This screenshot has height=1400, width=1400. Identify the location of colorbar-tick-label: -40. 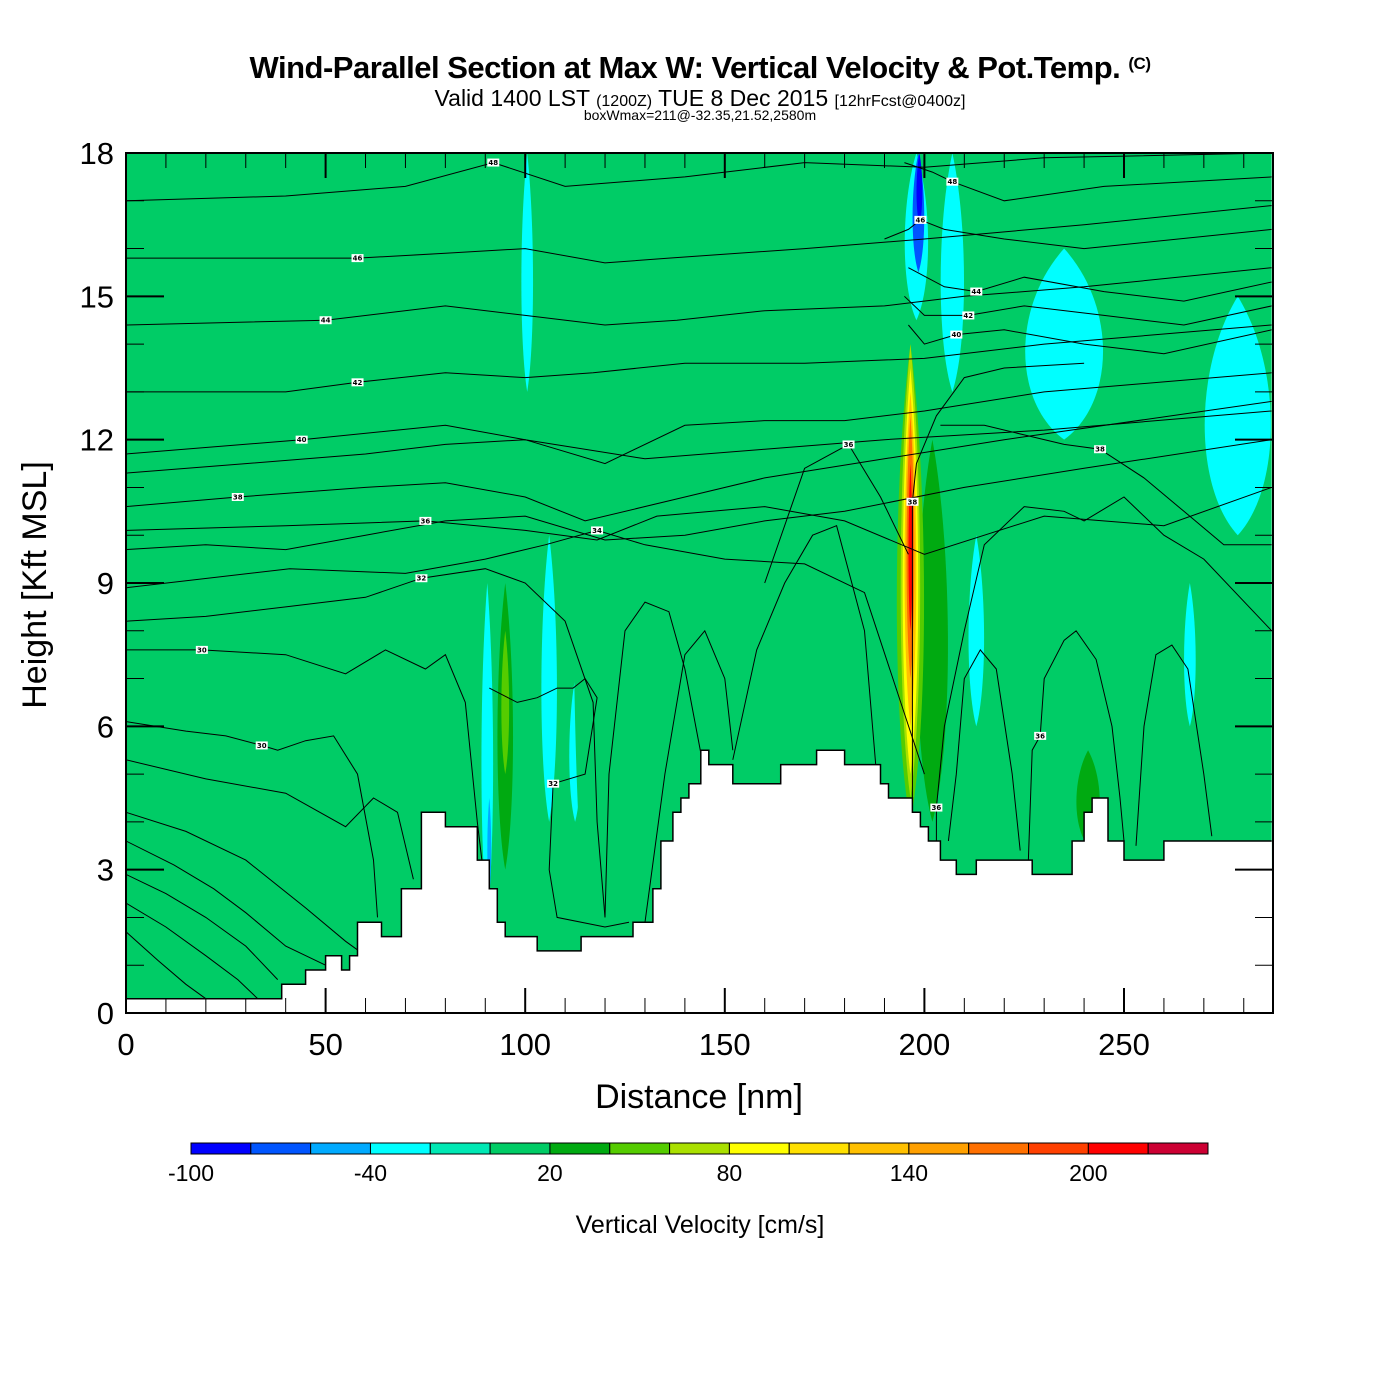
(370, 1173).